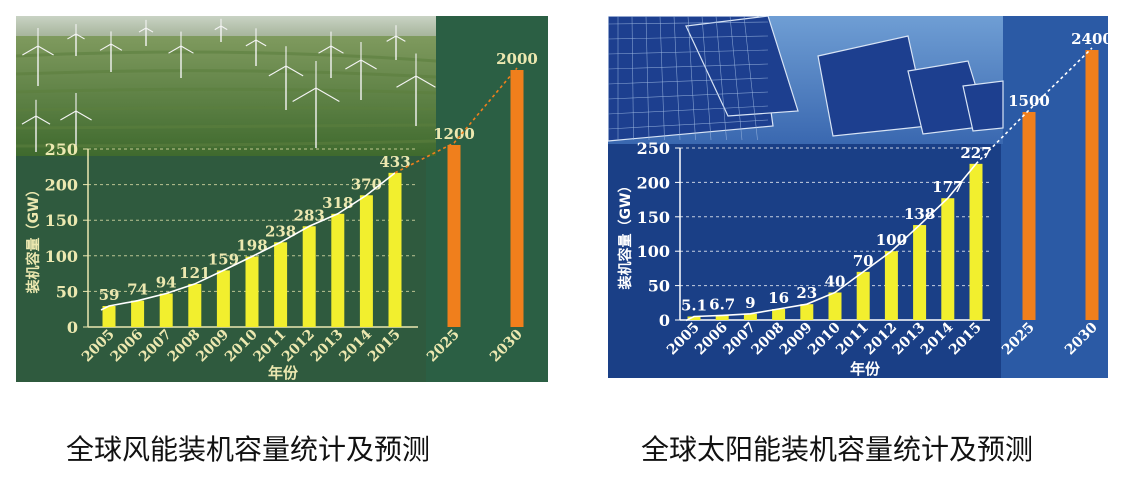 The height and width of the screenshot is (481, 1134). Describe the element at coordinates (837, 449) in the screenshot. I see `solar-chart-caption: 全球太阳能装机容量统计及预测` at that location.